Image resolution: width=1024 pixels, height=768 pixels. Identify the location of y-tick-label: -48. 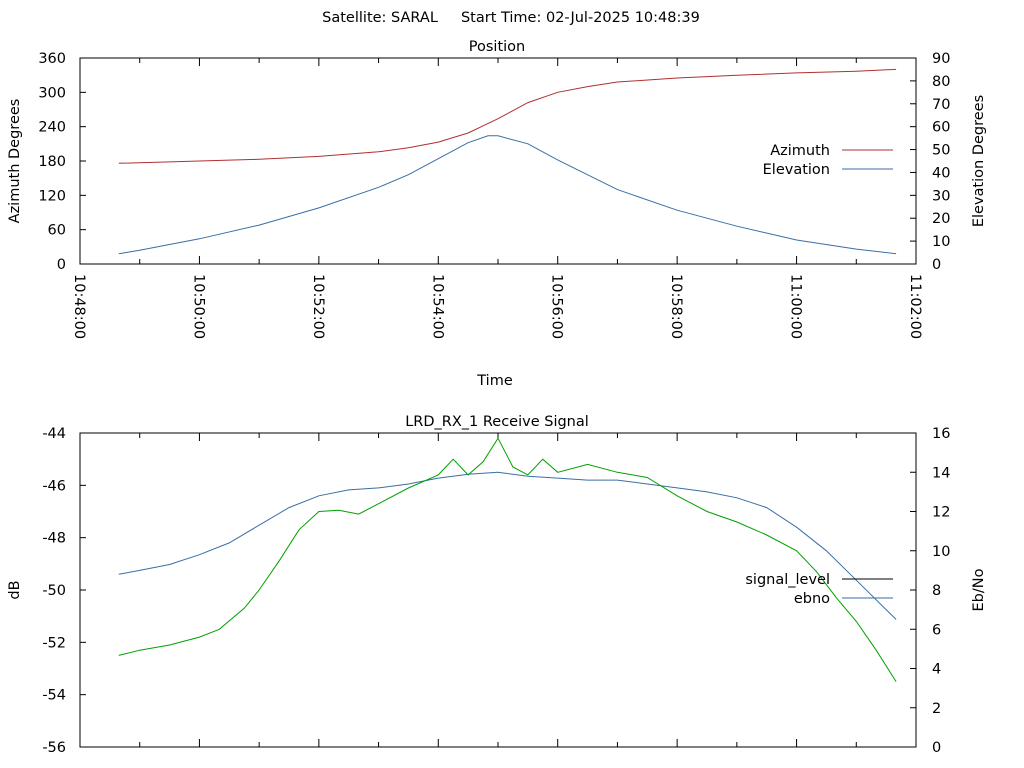
(54, 539).